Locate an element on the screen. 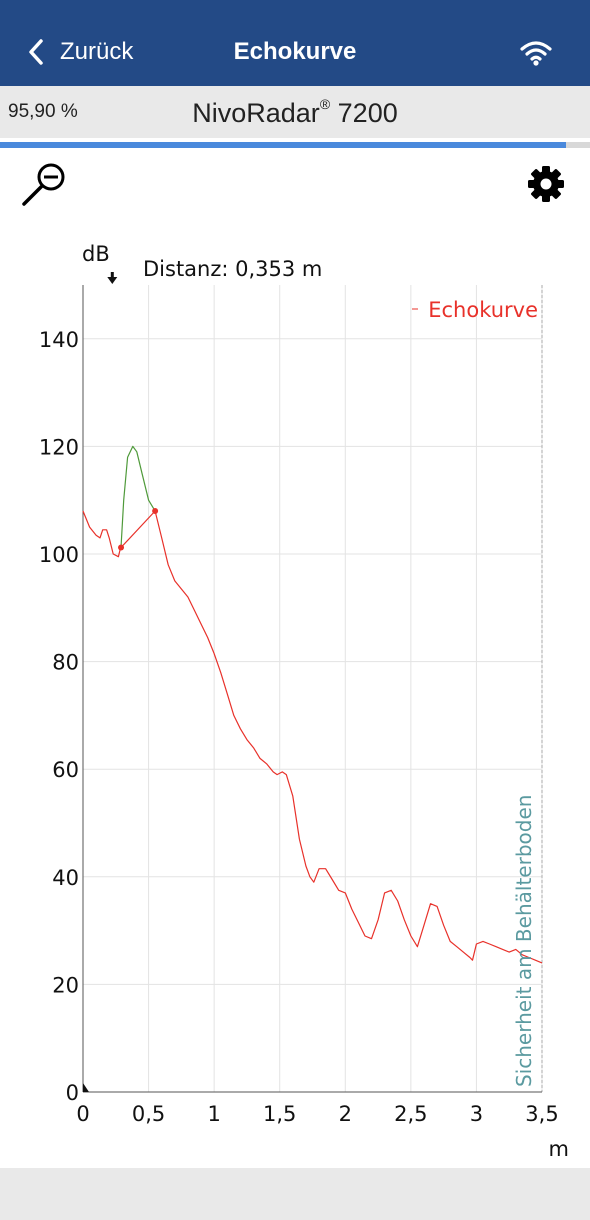 The image size is (590, 1220). x-tick-label: 0 is located at coordinates (82, 1114).